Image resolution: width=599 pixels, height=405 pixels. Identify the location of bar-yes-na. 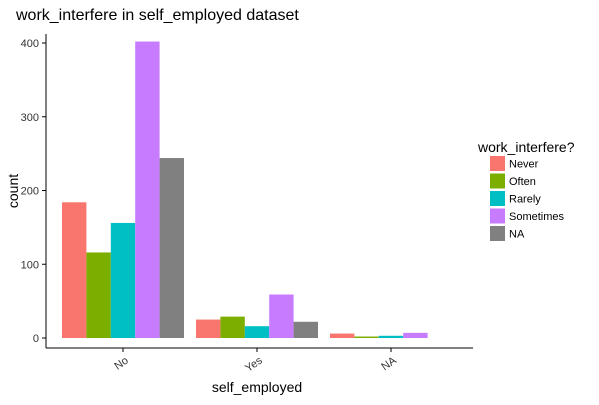
(305, 329).